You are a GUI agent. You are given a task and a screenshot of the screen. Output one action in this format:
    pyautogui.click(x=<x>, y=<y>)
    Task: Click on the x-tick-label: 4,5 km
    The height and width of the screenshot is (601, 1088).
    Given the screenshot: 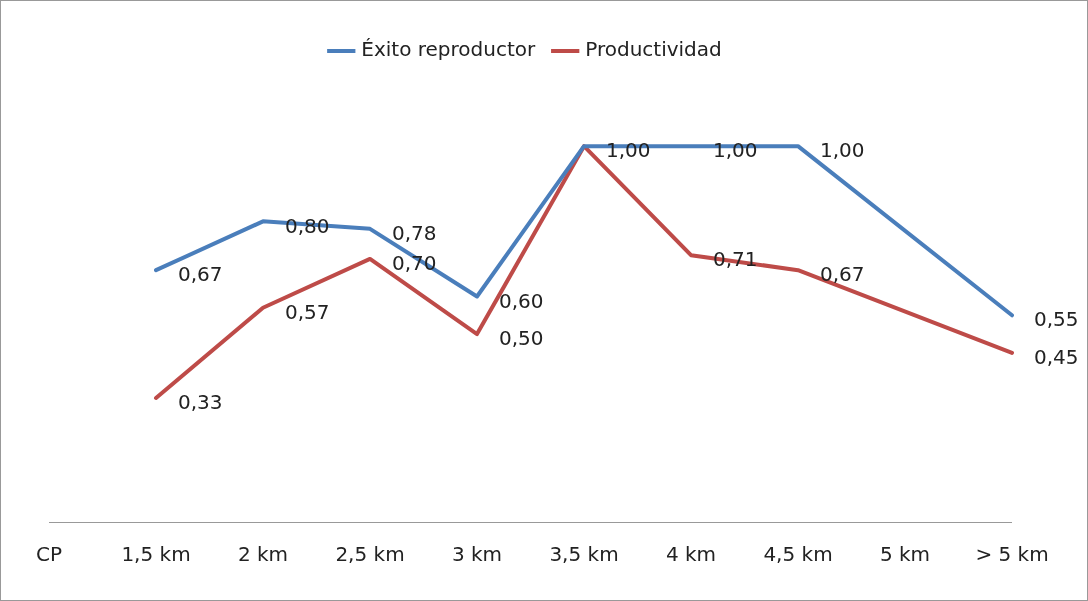 What is the action you would take?
    pyautogui.click(x=798, y=554)
    